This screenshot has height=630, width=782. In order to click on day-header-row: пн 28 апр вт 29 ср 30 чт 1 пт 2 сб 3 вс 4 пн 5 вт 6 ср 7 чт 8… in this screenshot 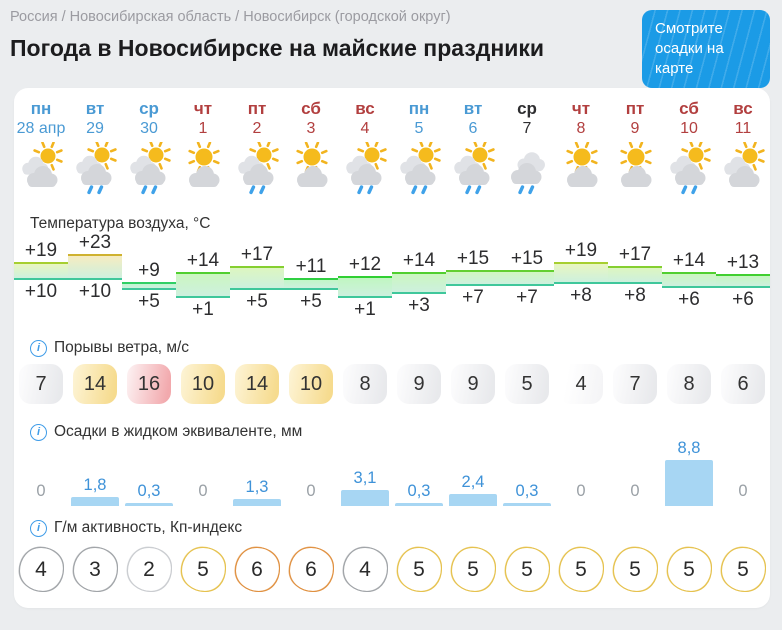, I will do `click(392, 120)`.